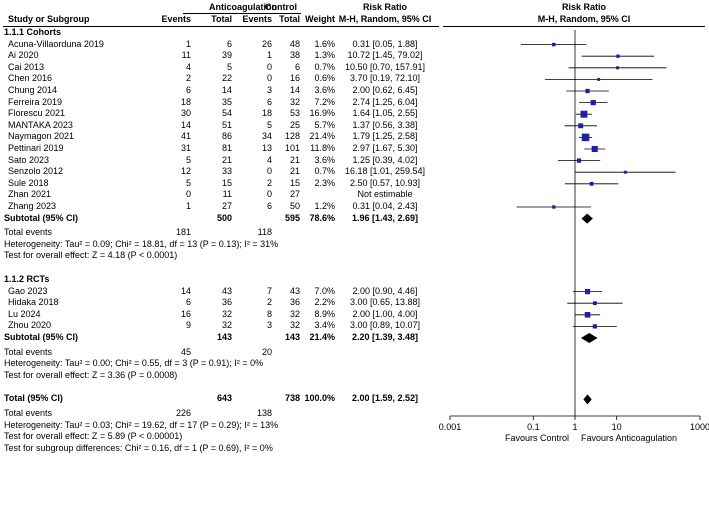  Describe the element at coordinates (385, 66) in the screenshot. I see `ci-value: 10.50 [0.70, 157.91]` at that location.